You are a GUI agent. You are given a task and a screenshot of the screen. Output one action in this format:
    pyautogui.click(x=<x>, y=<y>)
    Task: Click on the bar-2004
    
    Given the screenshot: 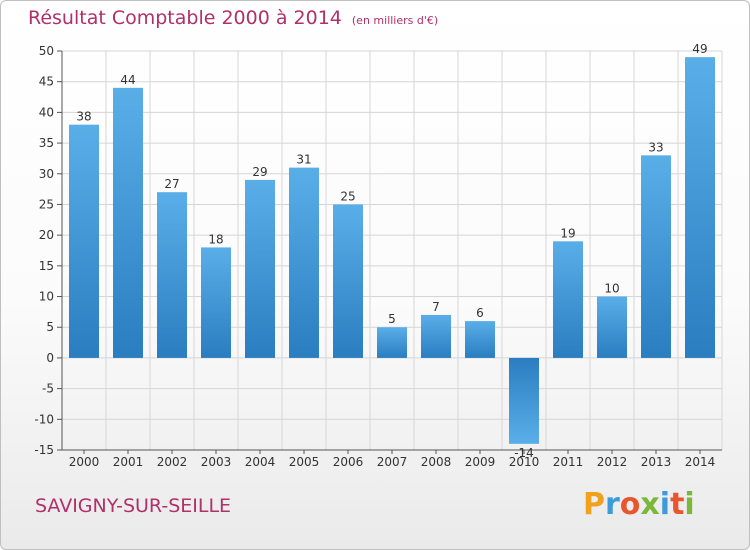 What is the action you would take?
    pyautogui.click(x=260, y=268)
    